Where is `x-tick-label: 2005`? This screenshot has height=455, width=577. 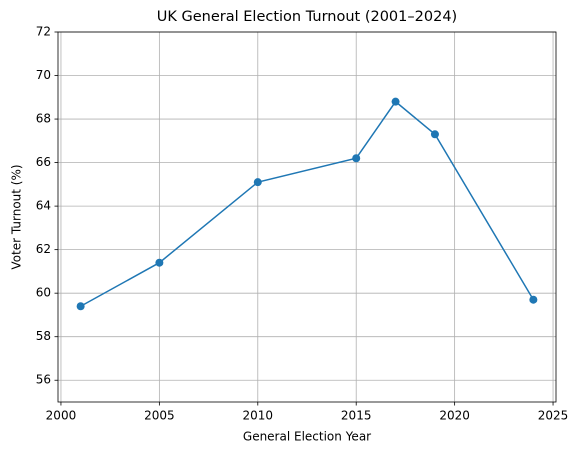
x-tick-label: 2005 is located at coordinates (159, 416).